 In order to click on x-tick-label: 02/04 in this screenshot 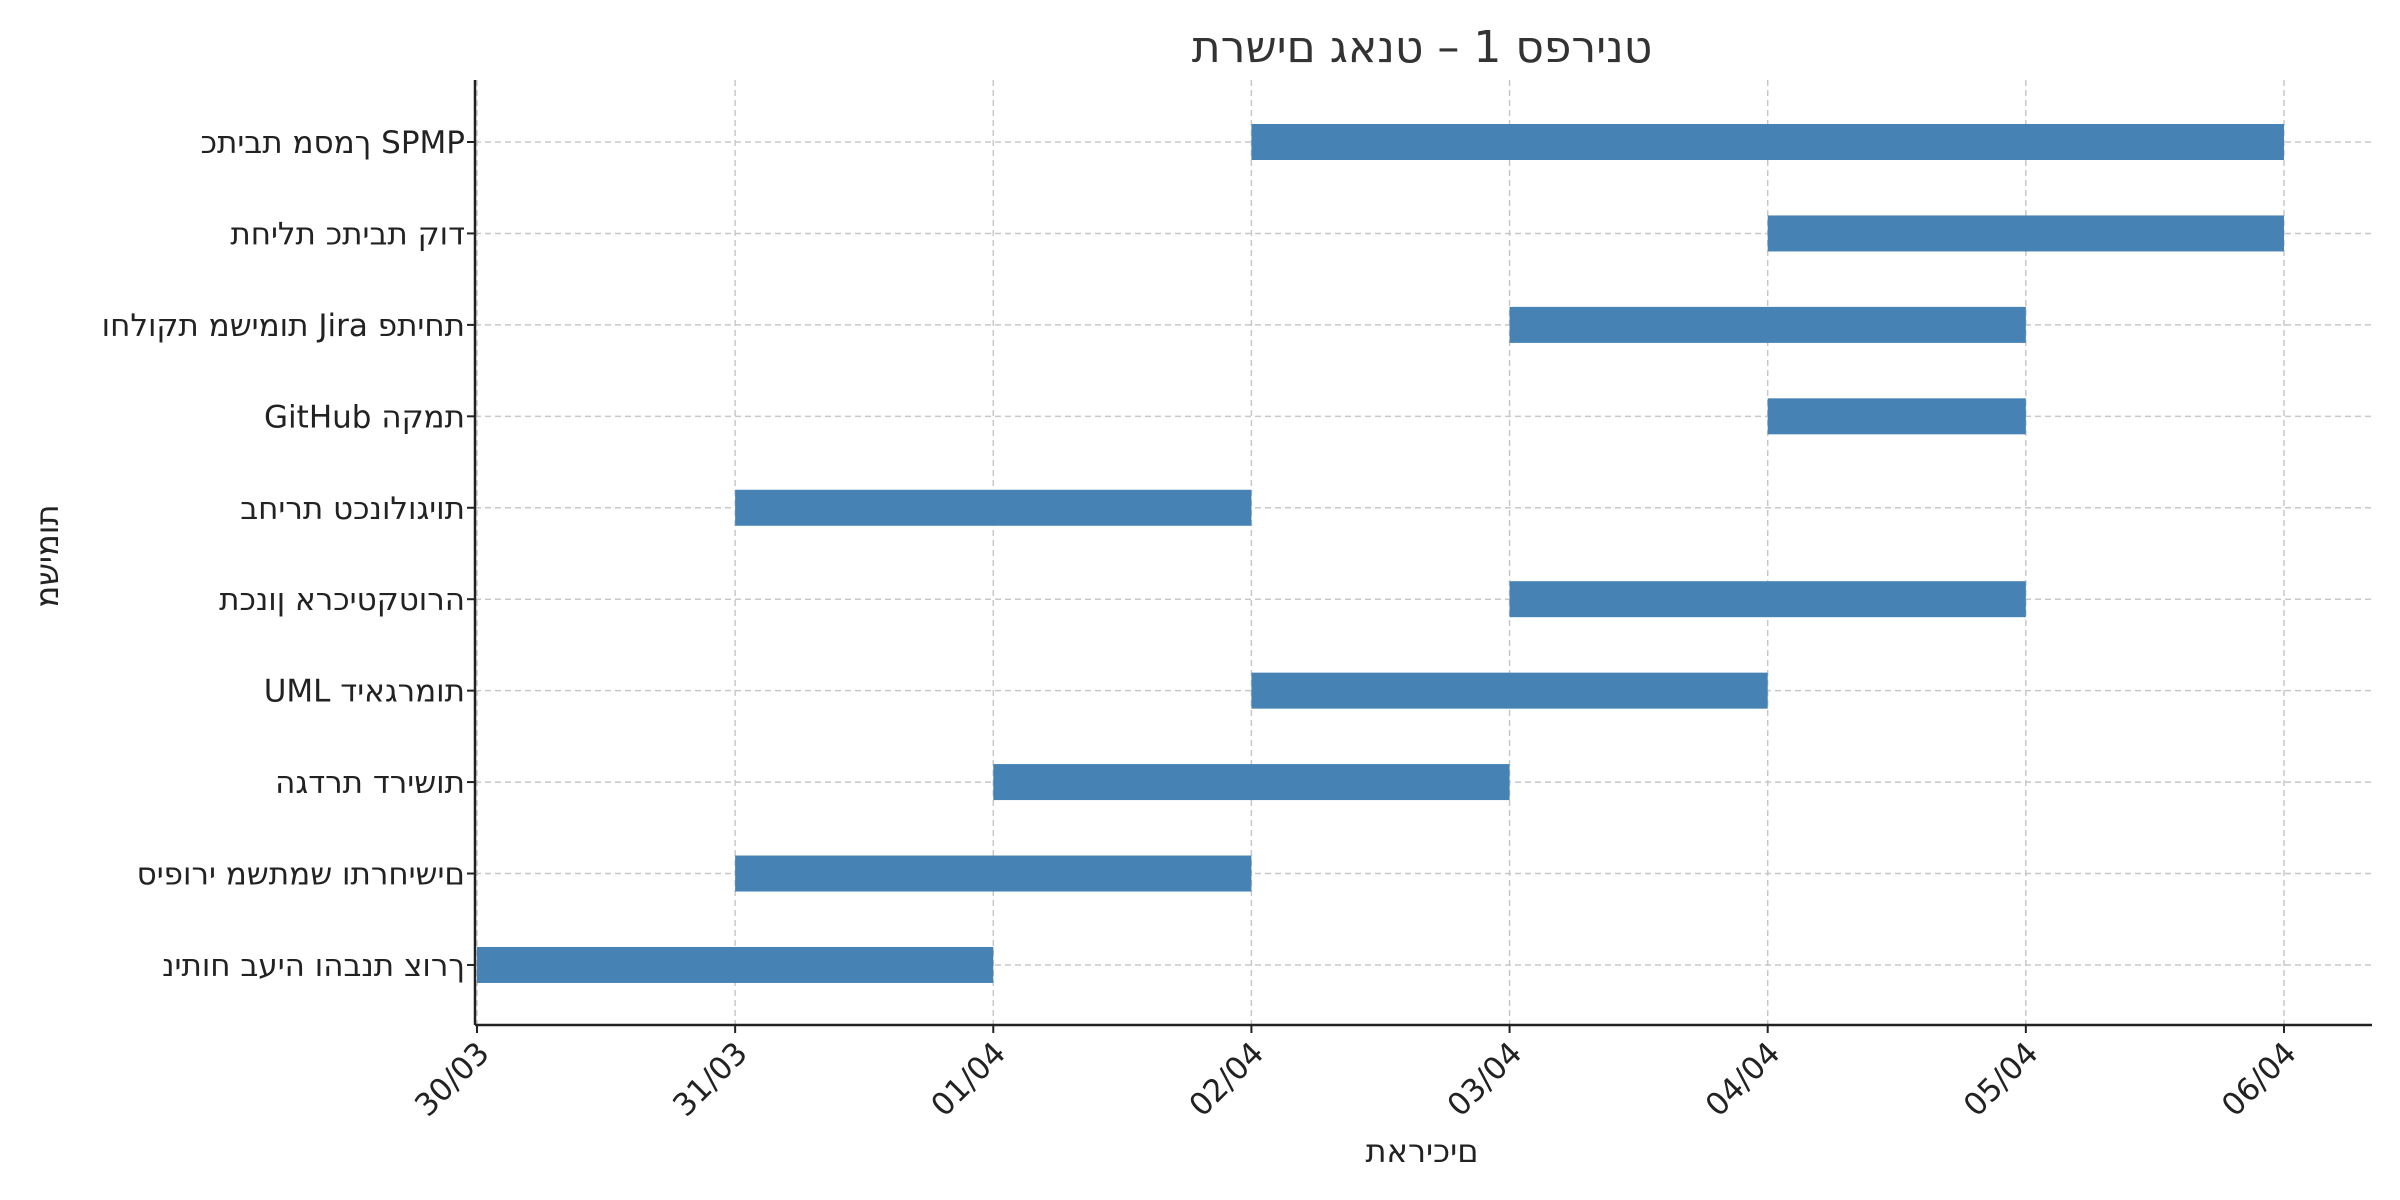, I will do `click(1226, 1079)`.